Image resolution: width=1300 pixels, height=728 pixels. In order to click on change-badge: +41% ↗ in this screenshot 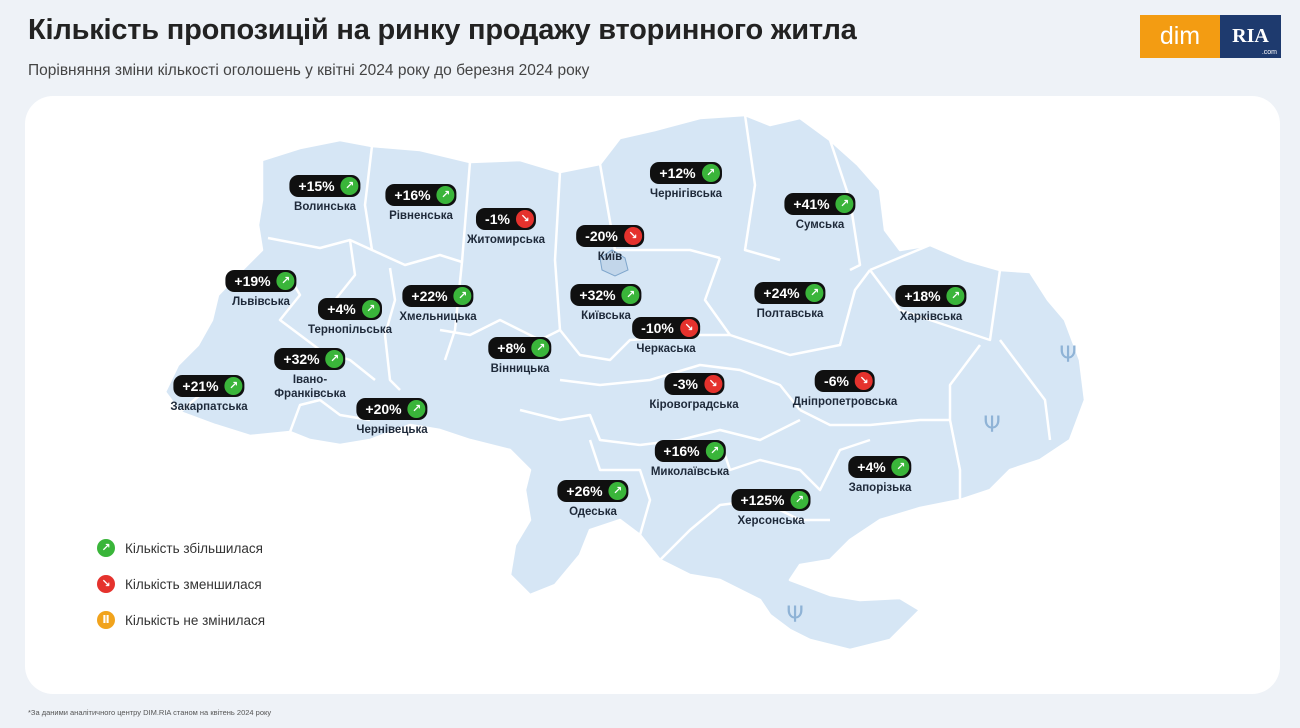, I will do `click(820, 204)`.